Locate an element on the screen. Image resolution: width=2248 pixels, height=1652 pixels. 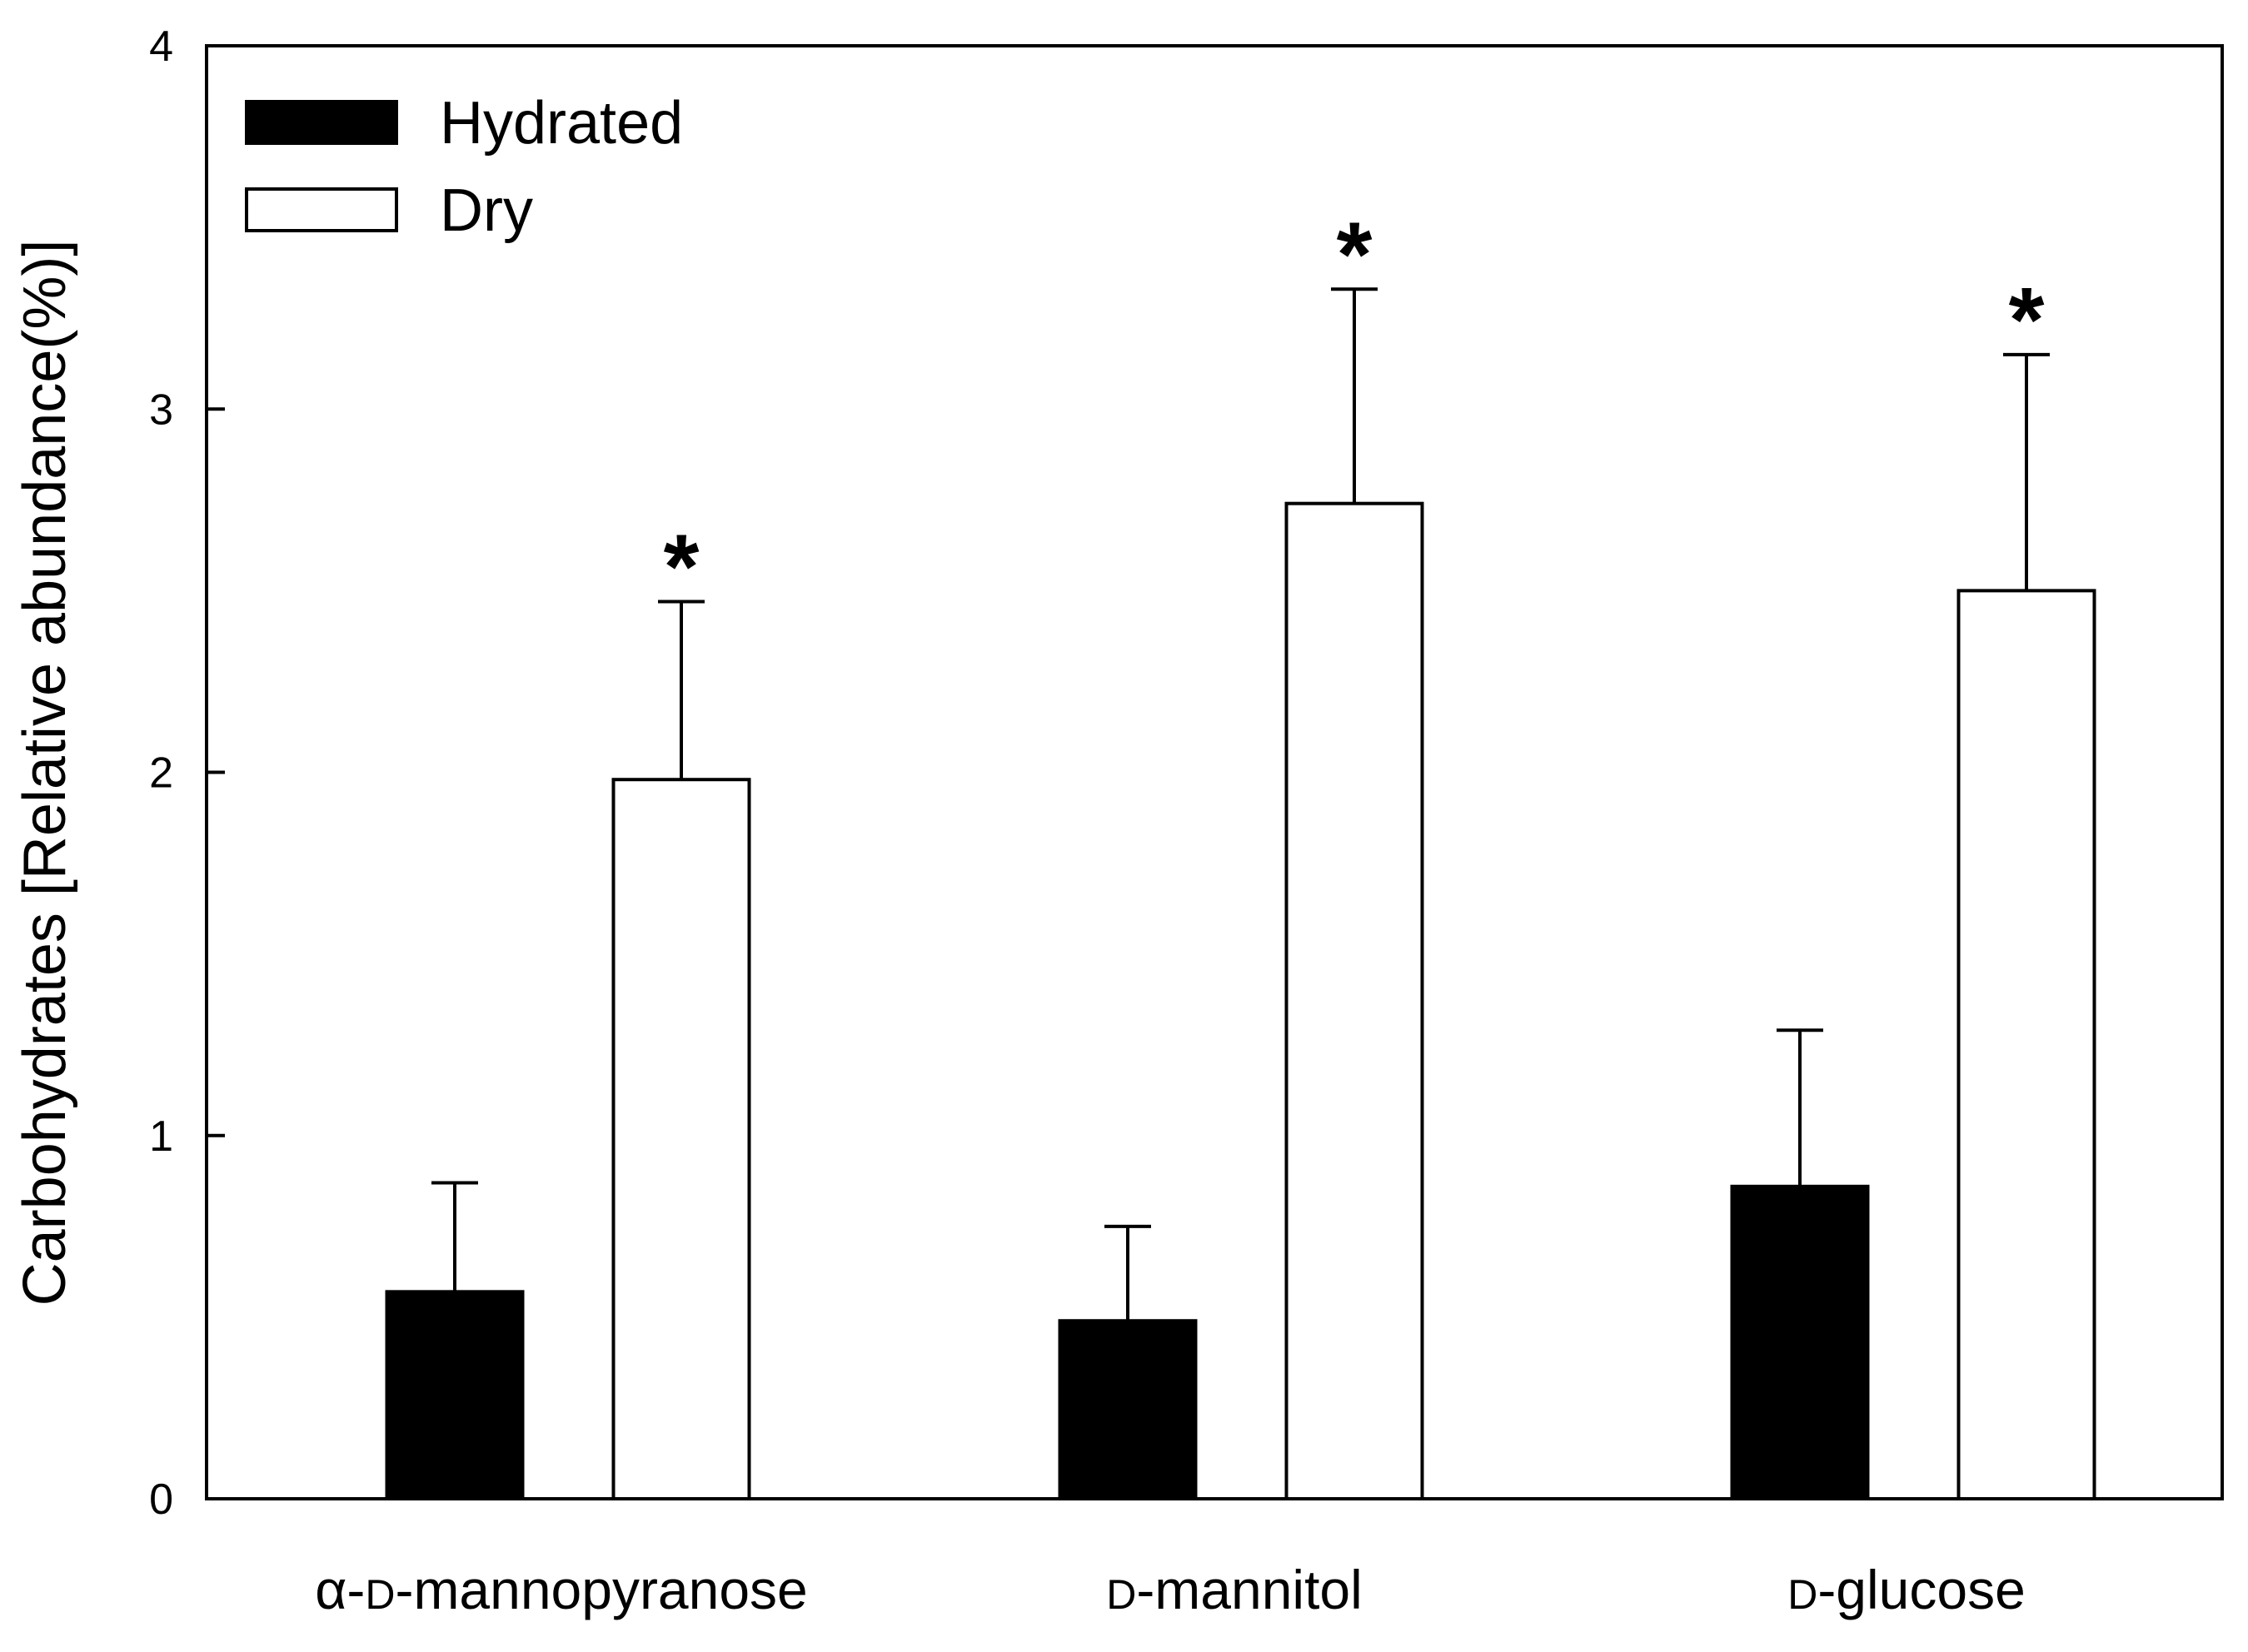
significance-mark-d-mannitol: * is located at coordinates (1355, 255).